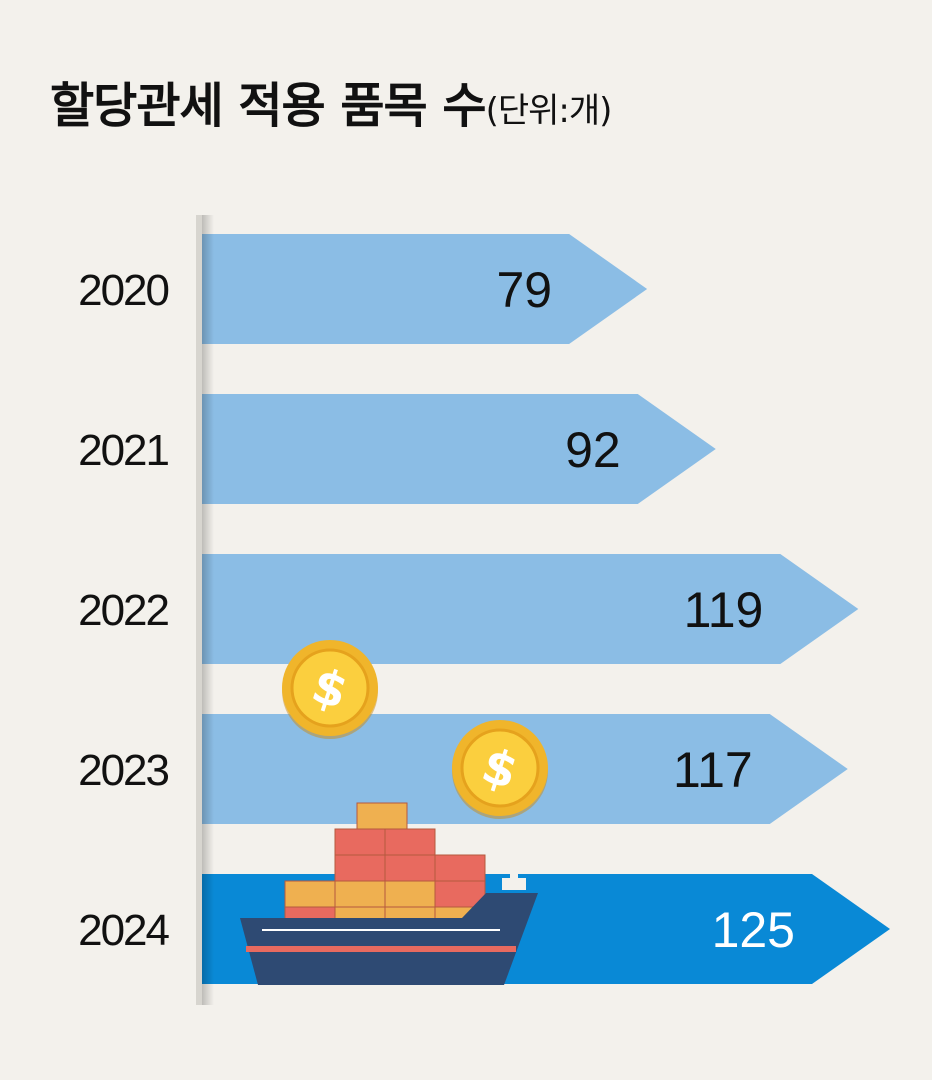 The image size is (932, 1080). What do you see at coordinates (208, 610) in the screenshot?
I see `axis-shadow` at bounding box center [208, 610].